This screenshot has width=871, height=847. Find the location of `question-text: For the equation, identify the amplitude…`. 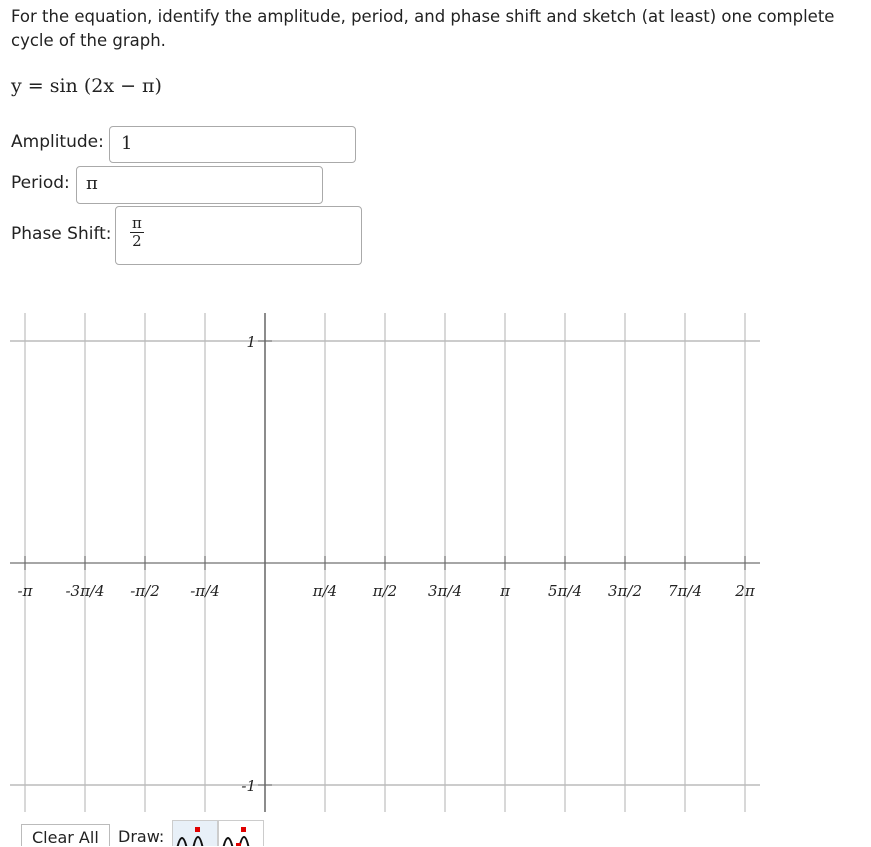

question-text: For the equation, identify the amplitude… is located at coordinates (423, 28).